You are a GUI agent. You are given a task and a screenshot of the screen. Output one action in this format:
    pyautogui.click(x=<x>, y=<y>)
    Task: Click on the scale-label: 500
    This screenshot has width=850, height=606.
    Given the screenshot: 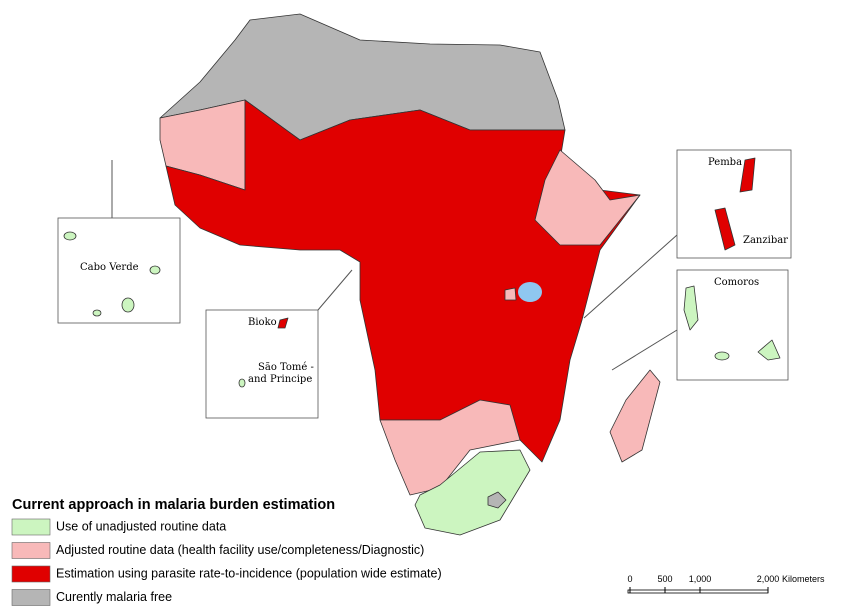 What is the action you would take?
    pyautogui.click(x=664, y=579)
    